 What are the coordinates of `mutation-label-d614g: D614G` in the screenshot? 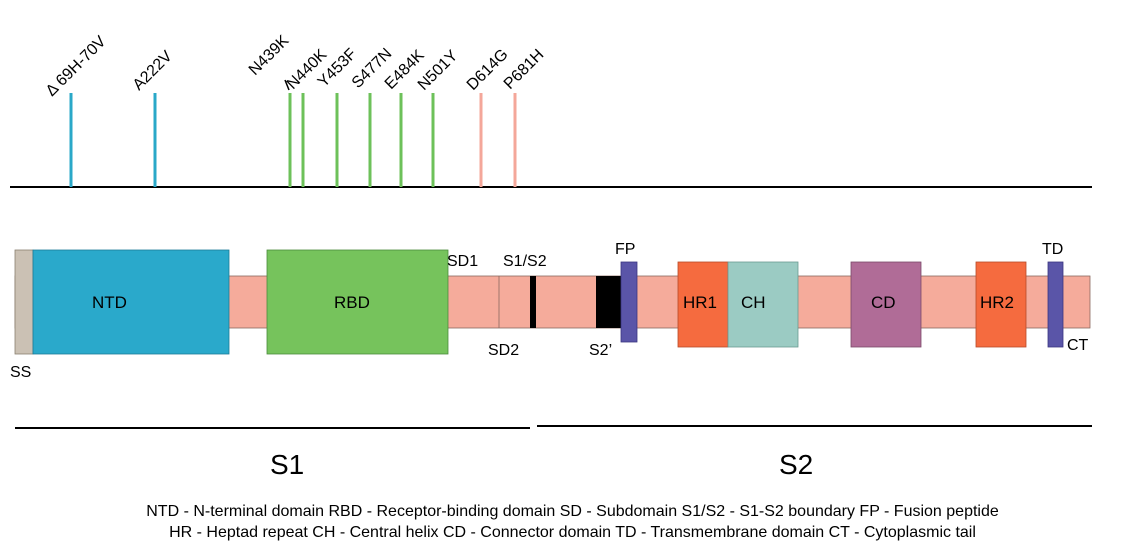 It's located at (488, 70).